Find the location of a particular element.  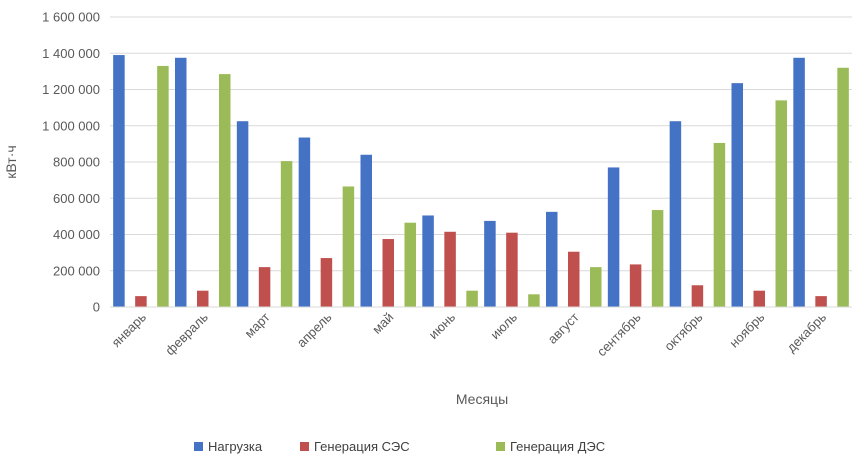

x-tick-label: август is located at coordinates (563, 327).